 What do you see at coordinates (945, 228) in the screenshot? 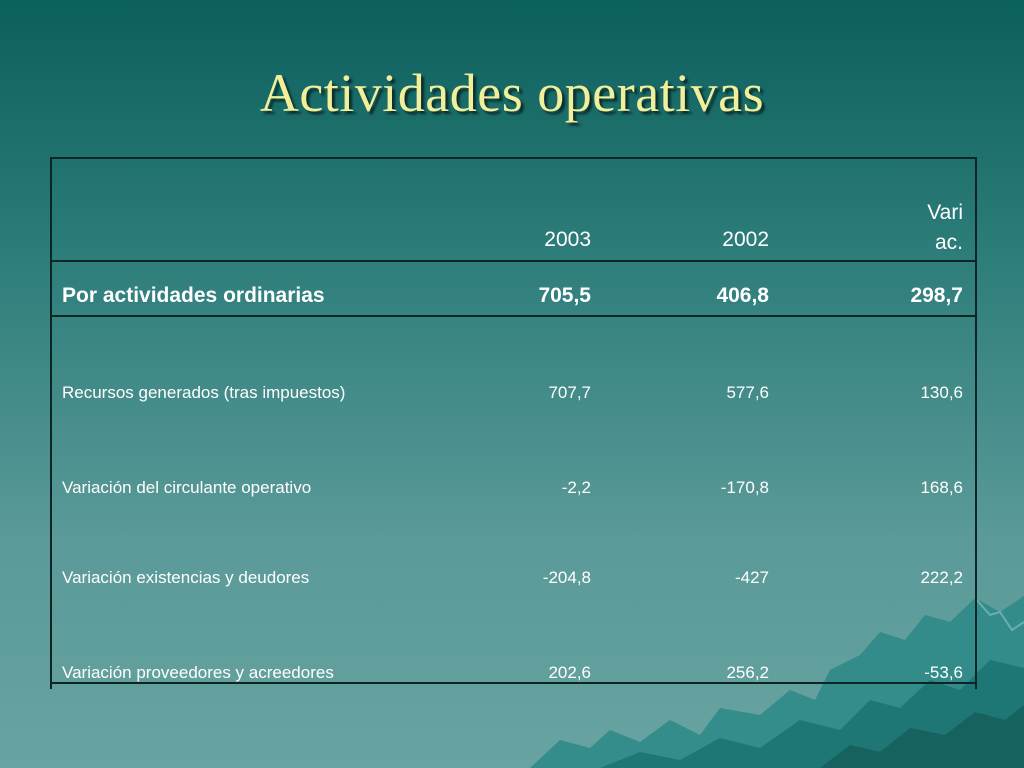
I see `col-header-variacion: Vari ac.` at bounding box center [945, 228].